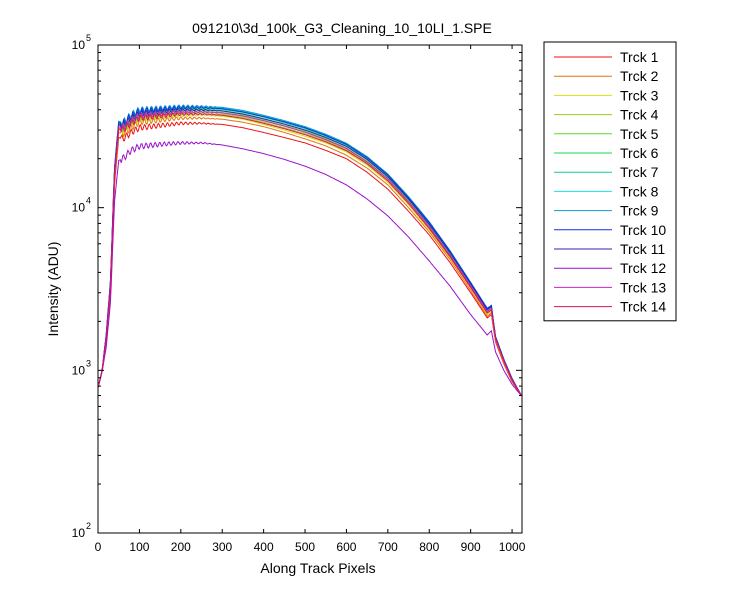  I want to click on x-tick-label: 500, so click(305, 547).